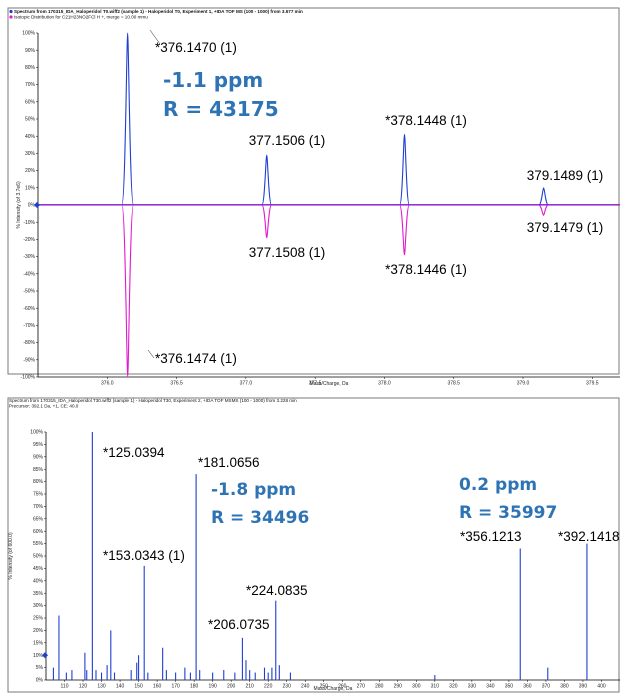 The image size is (629, 694). What do you see at coordinates (231, 687) in the screenshot?
I see `bottom-x-tick-label: 200` at bounding box center [231, 687].